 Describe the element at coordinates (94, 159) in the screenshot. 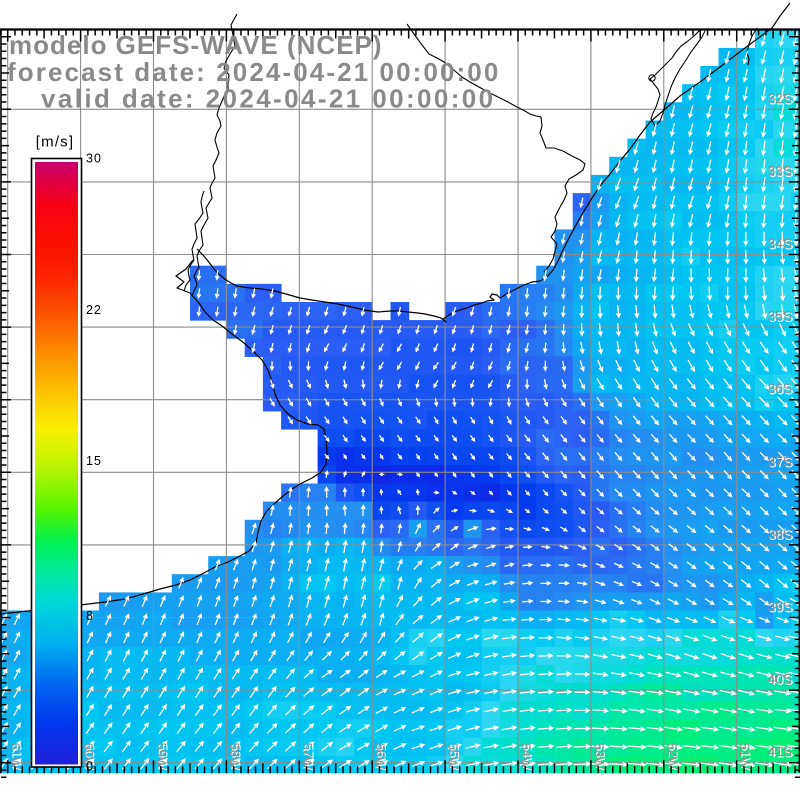

I see `svg-text: 30` at that location.